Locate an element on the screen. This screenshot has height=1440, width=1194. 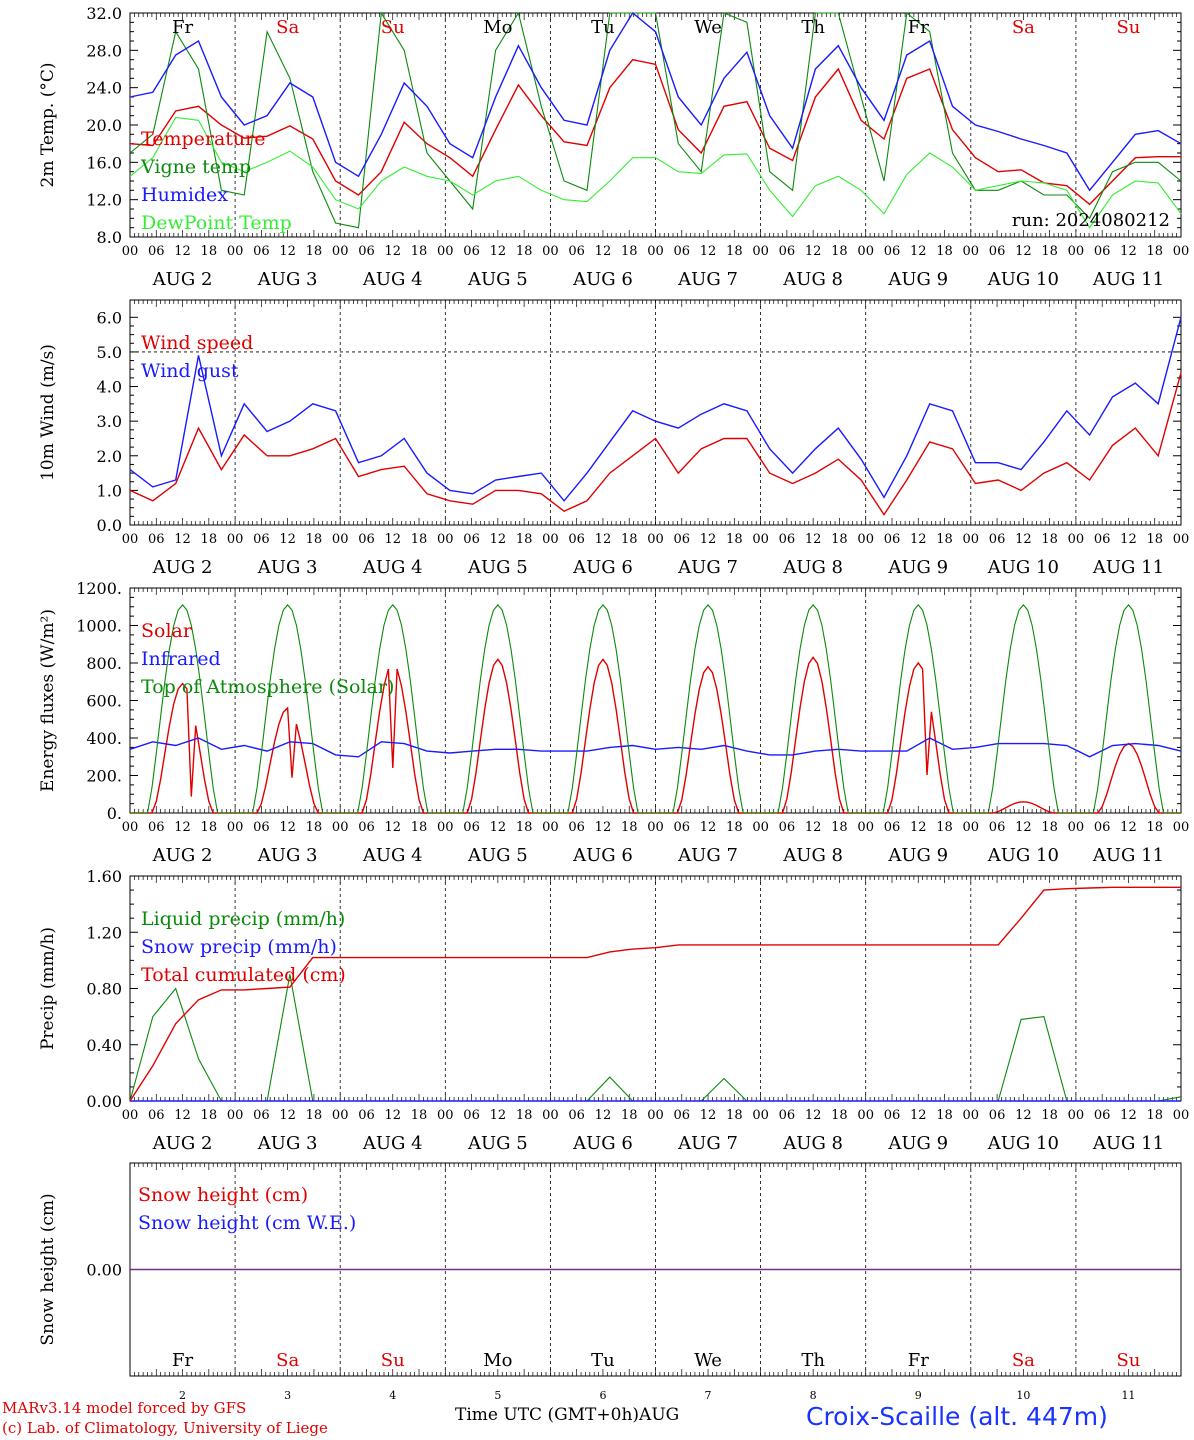
y-tick-label: 0.80 is located at coordinates (104, 989).